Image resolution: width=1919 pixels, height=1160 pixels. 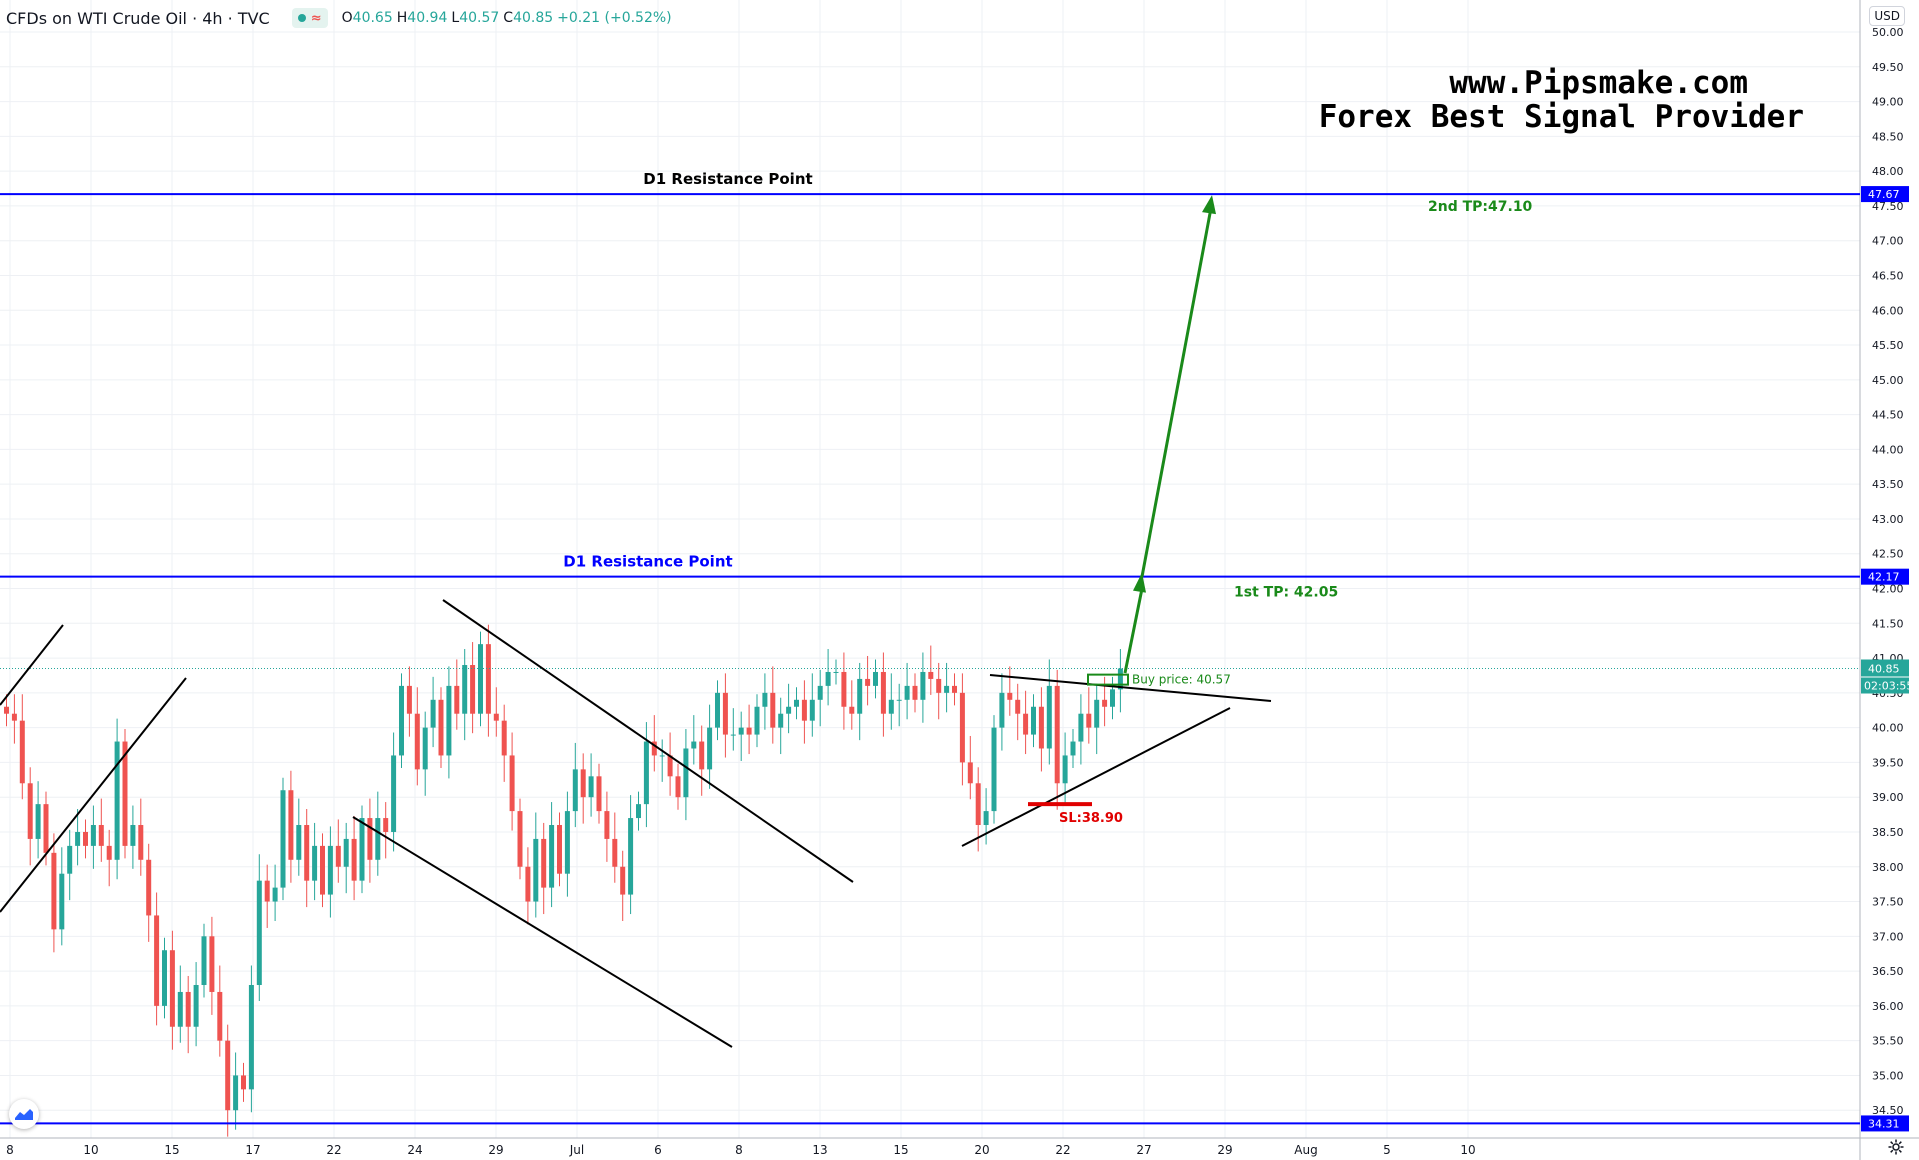 What do you see at coordinates (1181, 680) in the screenshot?
I see `buy-price-label: Buy price: 40.57` at bounding box center [1181, 680].